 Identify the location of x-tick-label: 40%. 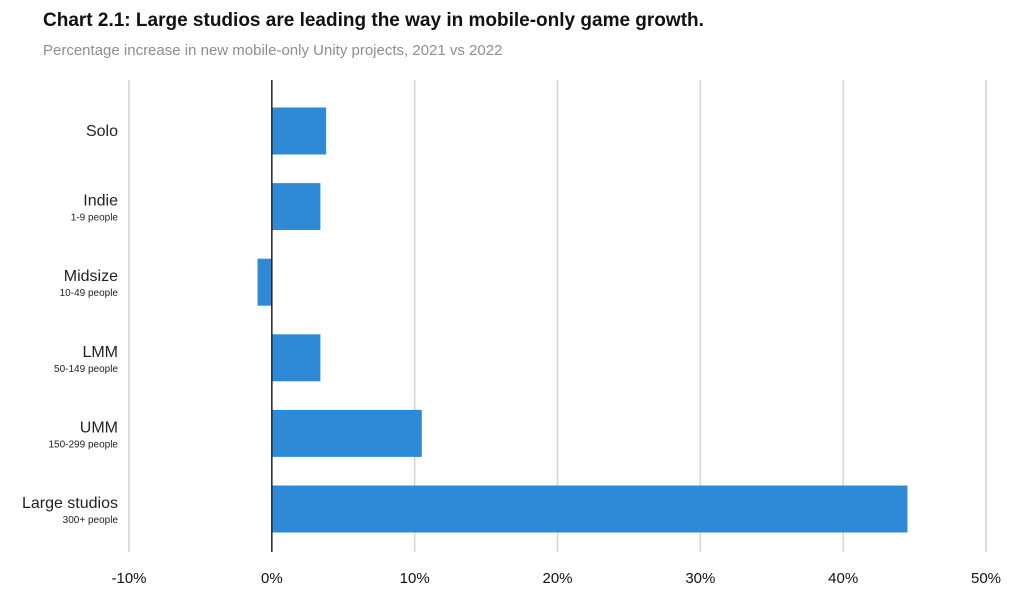
(843, 578).